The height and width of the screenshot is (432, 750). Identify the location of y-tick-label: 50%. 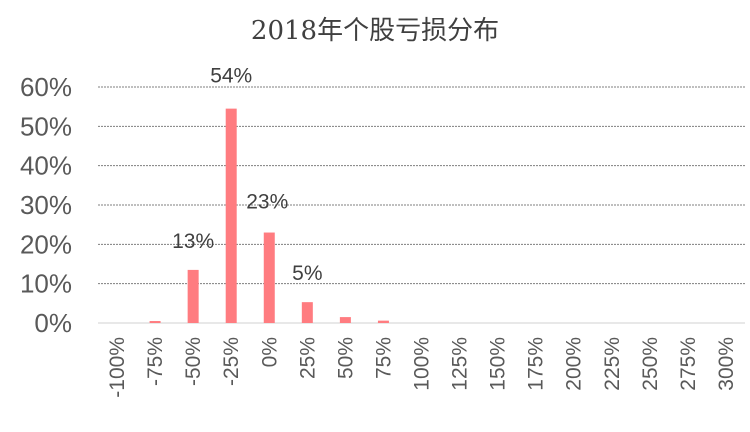
(46, 126).